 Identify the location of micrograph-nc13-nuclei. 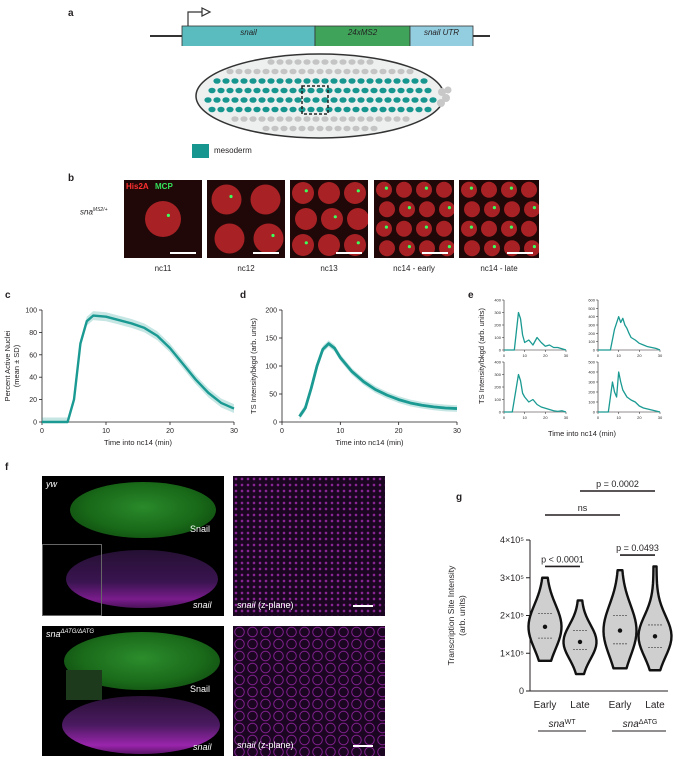
(330, 219).